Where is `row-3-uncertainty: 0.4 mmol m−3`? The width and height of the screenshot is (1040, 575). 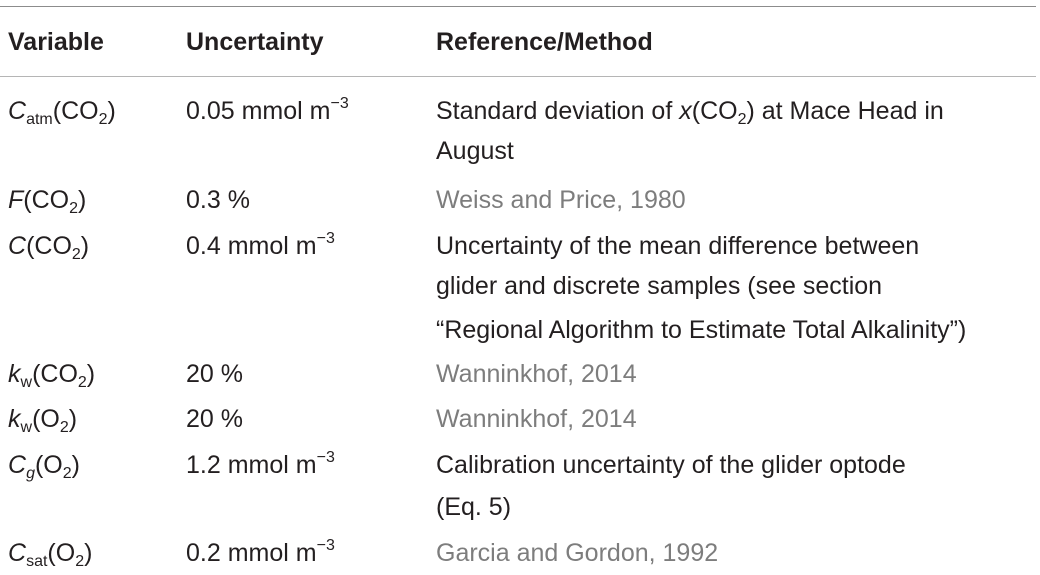
row-3-uncertainty: 0.4 mmol m−3 is located at coordinates (260, 245).